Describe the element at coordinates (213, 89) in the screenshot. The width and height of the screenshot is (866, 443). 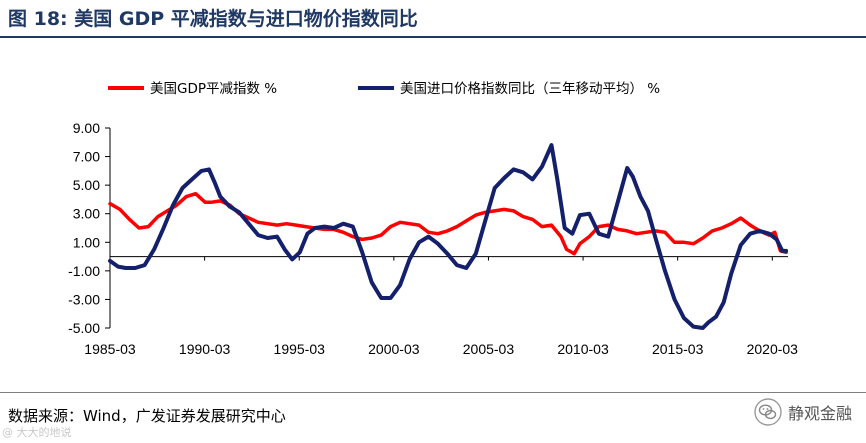
I see `legend-label-1: 美国GDP平减指数 %` at that location.